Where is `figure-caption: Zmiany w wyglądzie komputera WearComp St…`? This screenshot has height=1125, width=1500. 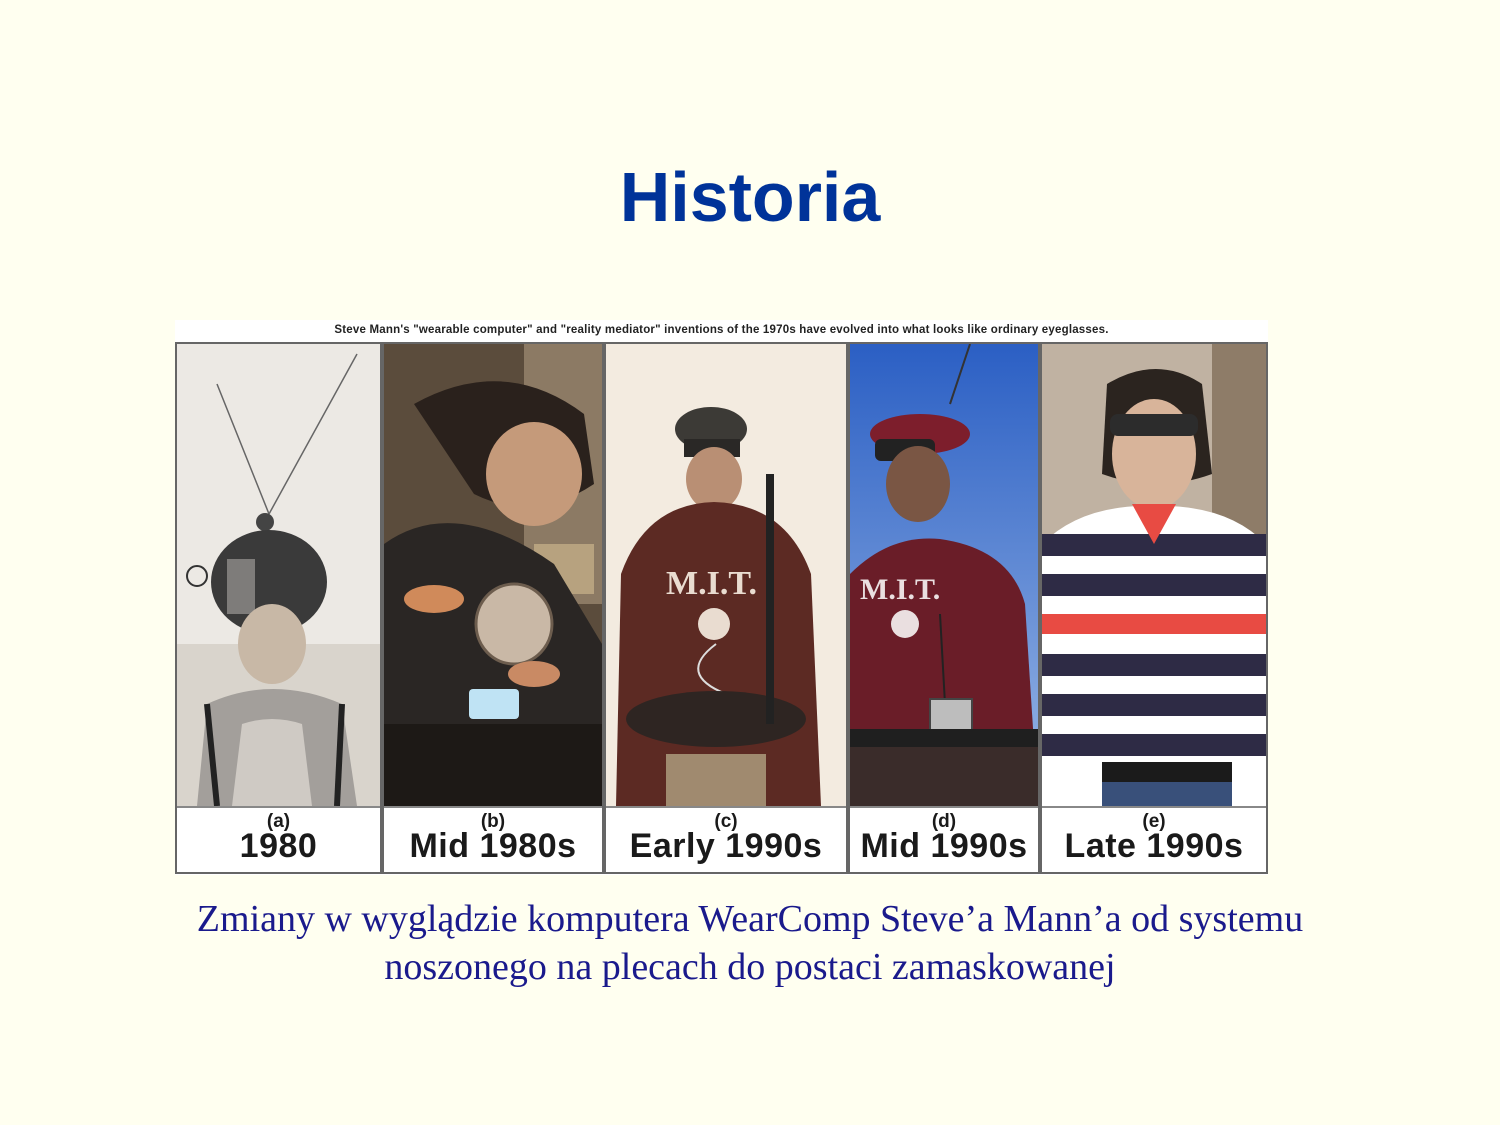
figure-caption: Zmiany w wyglądzie komputera WearComp St… is located at coordinates (750, 943).